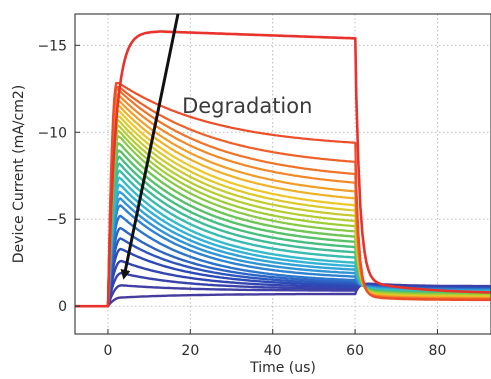  I want to click on x-tick-label-20: 20, so click(190, 351).